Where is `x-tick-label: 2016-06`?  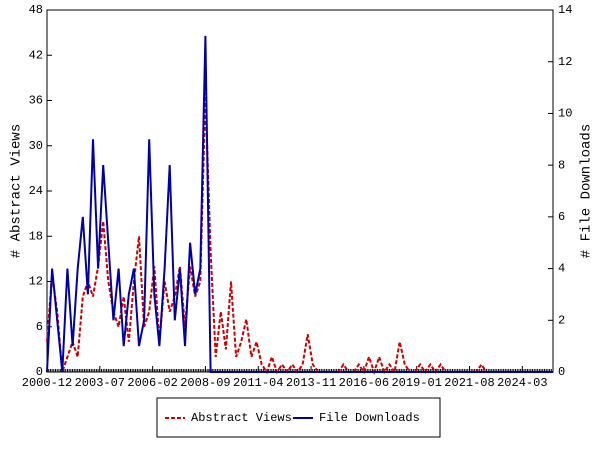 x-tick-label: 2016-06 is located at coordinates (364, 383).